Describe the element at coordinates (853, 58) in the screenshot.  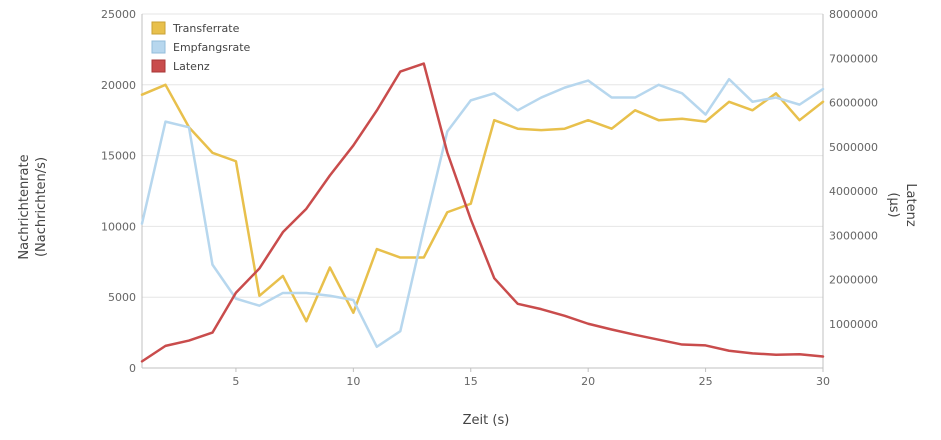
I see `y-right-tick-label-6: 7000000` at that location.